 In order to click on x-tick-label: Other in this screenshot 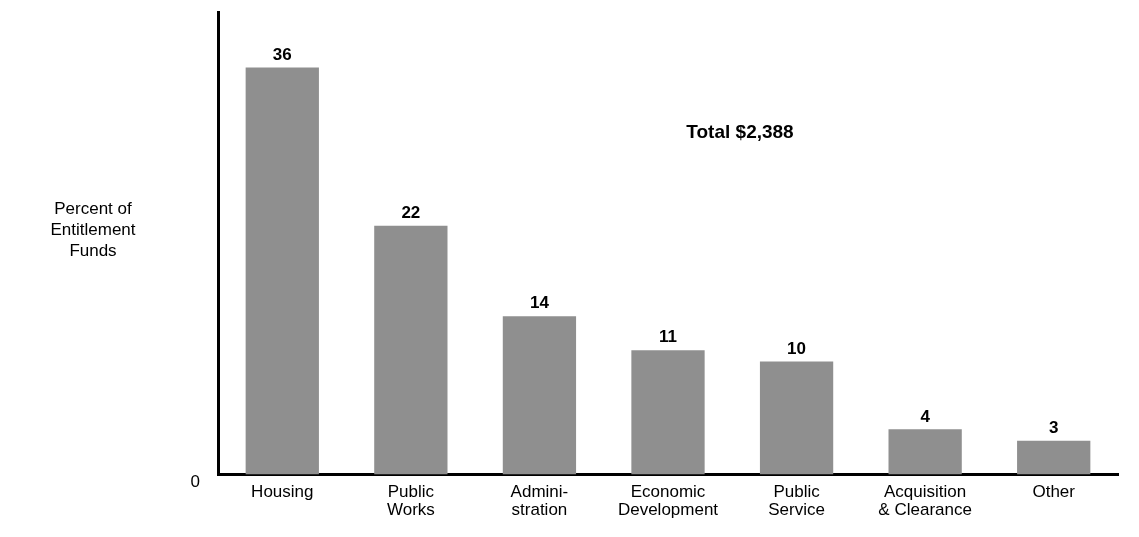, I will do `click(1054, 491)`.